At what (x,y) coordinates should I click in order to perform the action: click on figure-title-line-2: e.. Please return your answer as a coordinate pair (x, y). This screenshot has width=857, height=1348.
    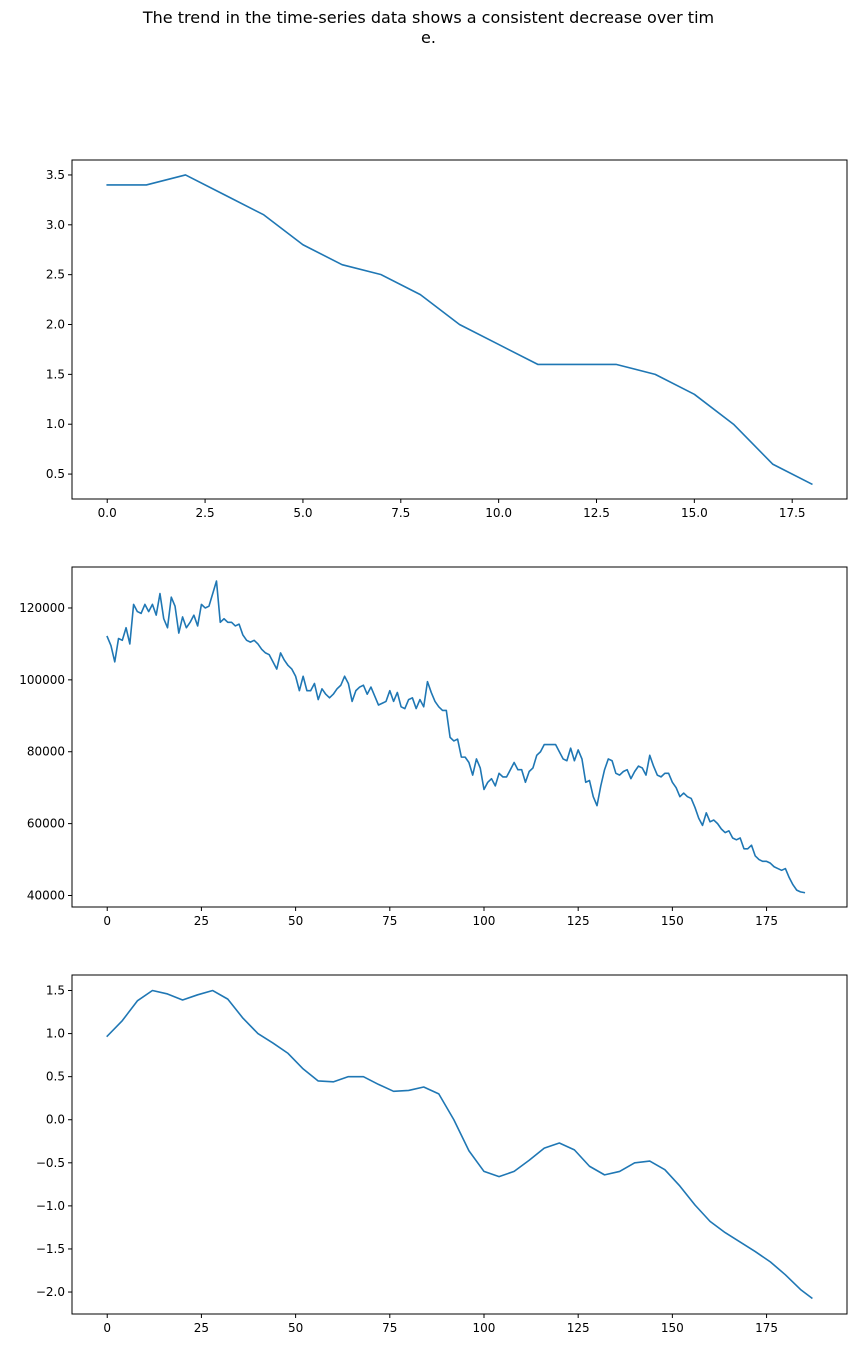
    Looking at the image, I should click on (428, 37).